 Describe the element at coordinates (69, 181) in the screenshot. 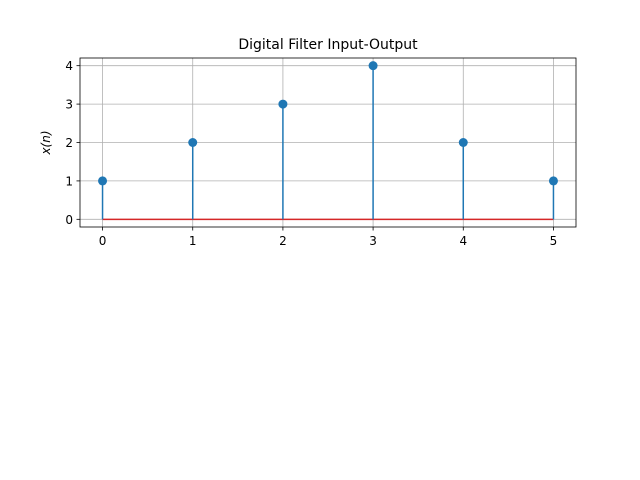

I see `y-tick-label: 1` at that location.